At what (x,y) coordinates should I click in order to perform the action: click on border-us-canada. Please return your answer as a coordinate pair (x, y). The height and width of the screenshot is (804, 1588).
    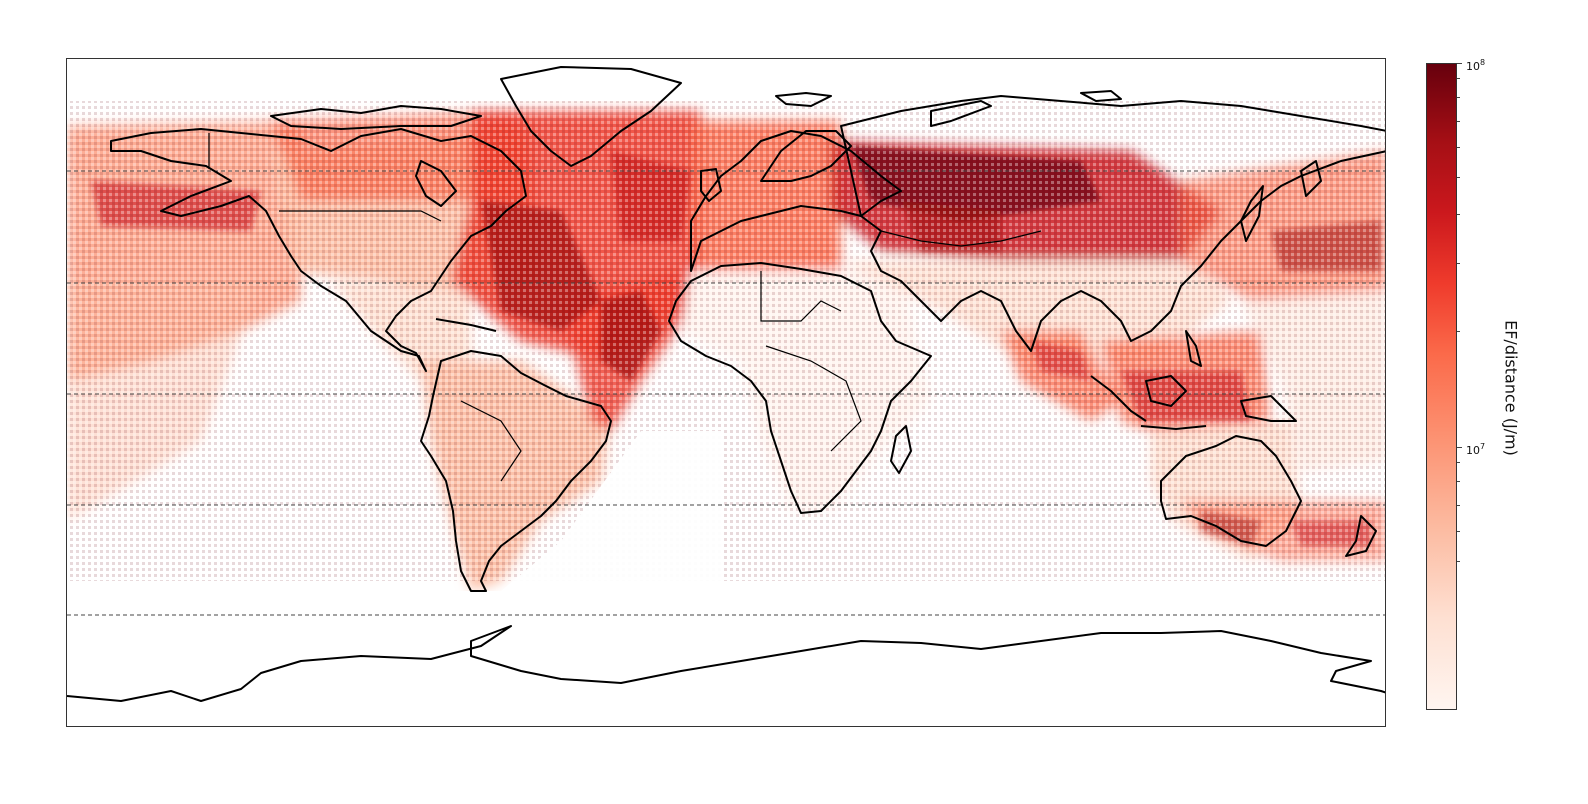
    Looking at the image, I should click on (360, 216).